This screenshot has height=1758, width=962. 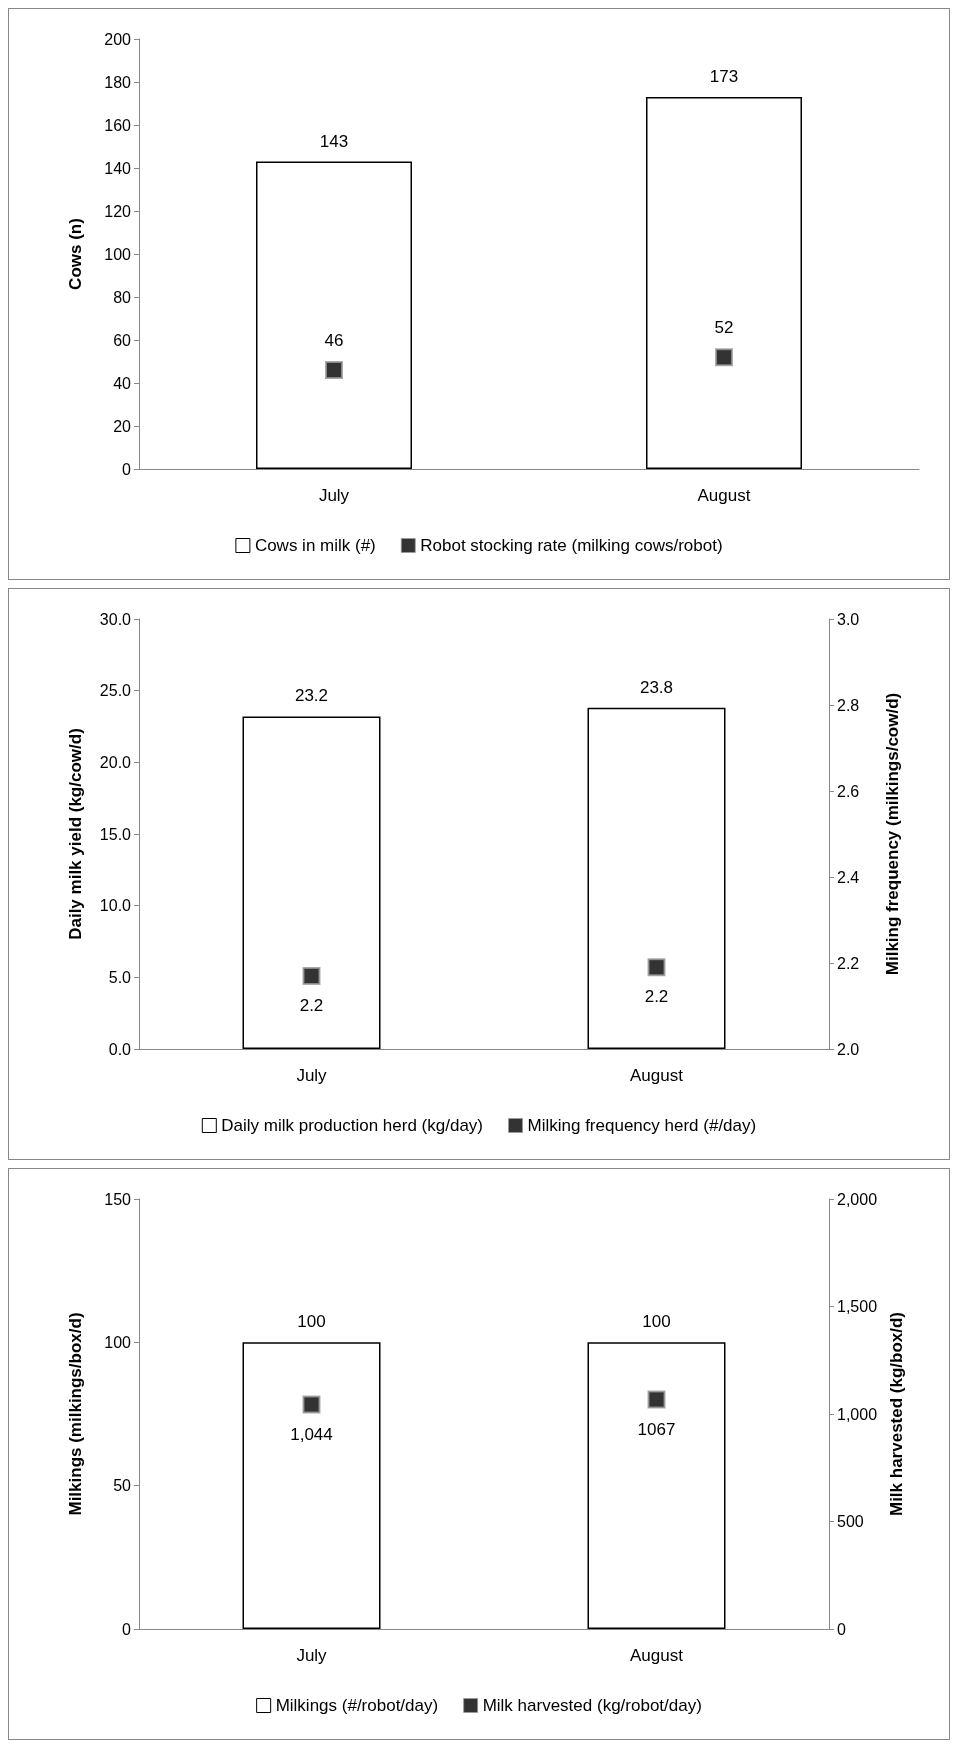 What do you see at coordinates (848, 619) in the screenshot?
I see `y2-tick-label: 3.0` at bounding box center [848, 619].